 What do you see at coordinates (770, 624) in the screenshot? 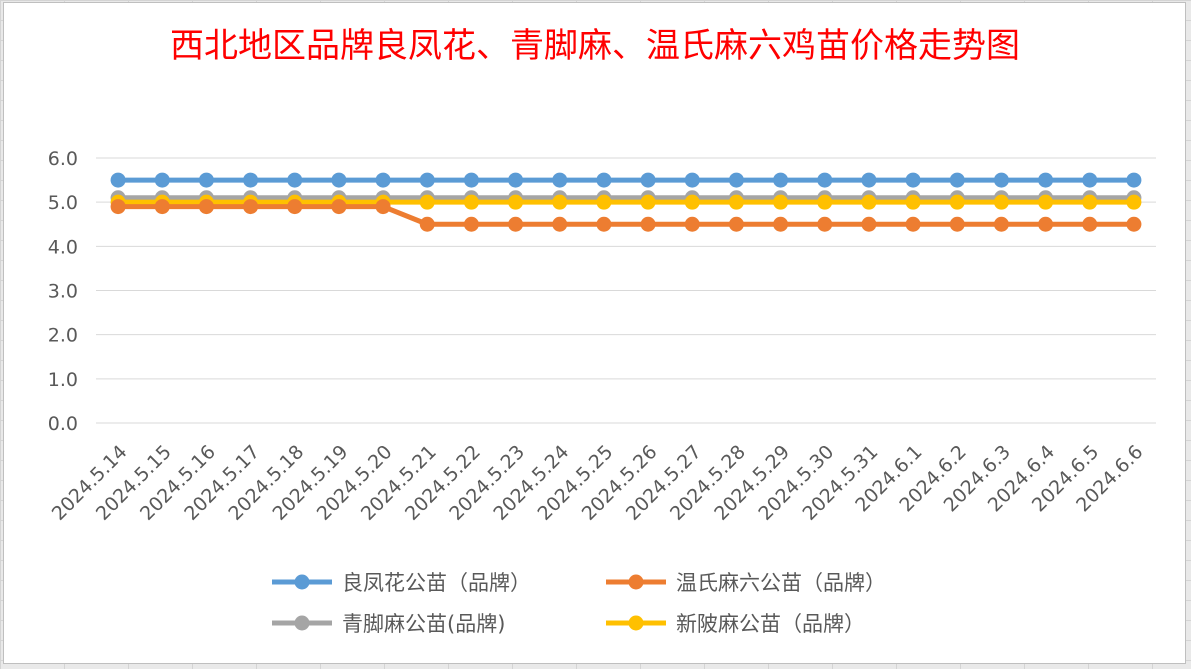
I see `legend-label: 新陂麻公苗（品牌）` at bounding box center [770, 624].